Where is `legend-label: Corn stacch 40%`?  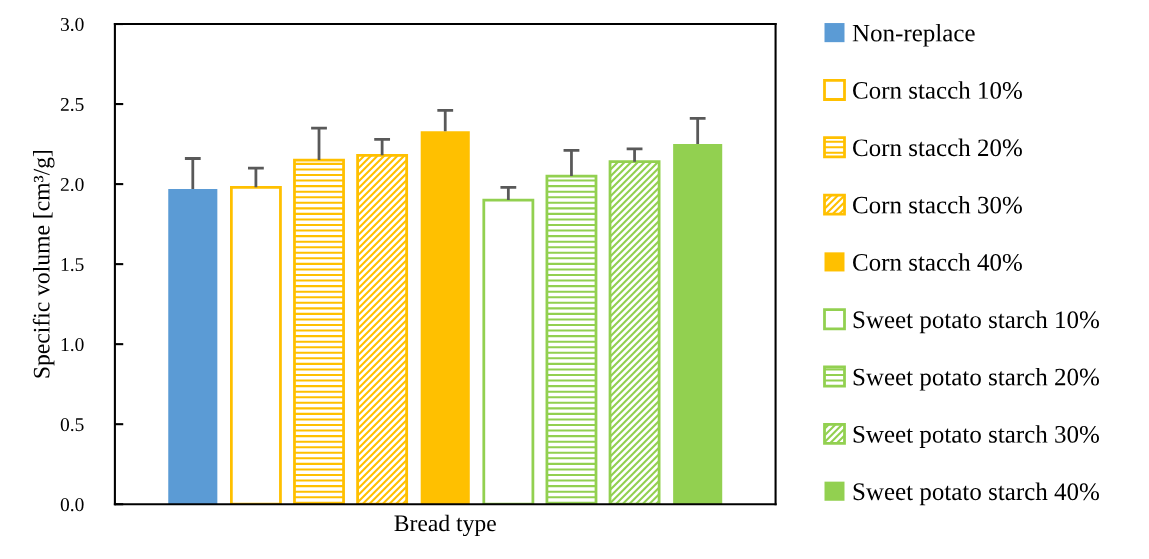 legend-label: Corn stacch 40% is located at coordinates (937, 262).